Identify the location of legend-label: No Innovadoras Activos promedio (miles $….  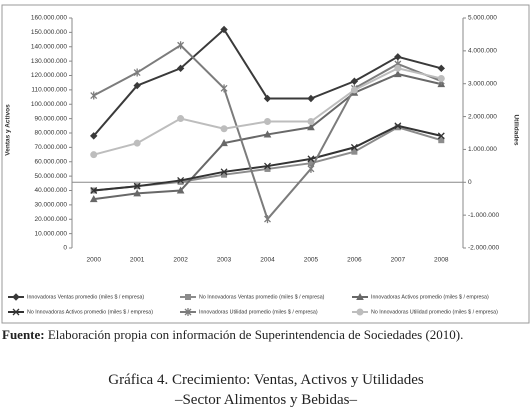
(90, 312).